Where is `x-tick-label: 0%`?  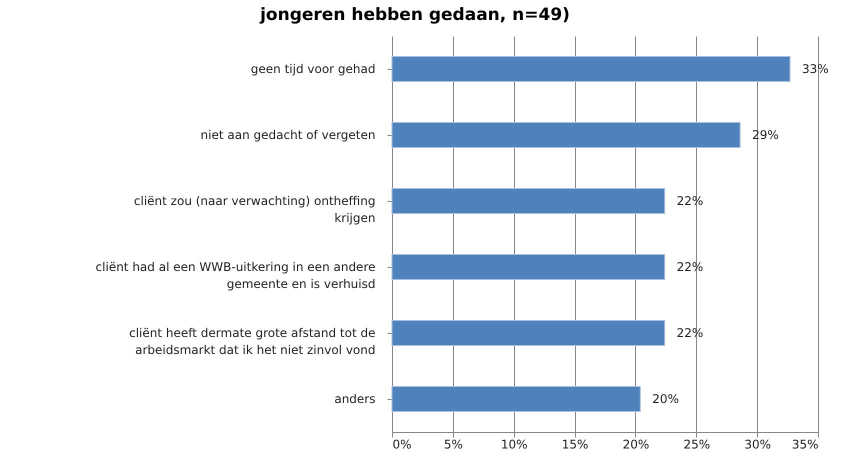 x-tick-label: 0% is located at coordinates (402, 445).